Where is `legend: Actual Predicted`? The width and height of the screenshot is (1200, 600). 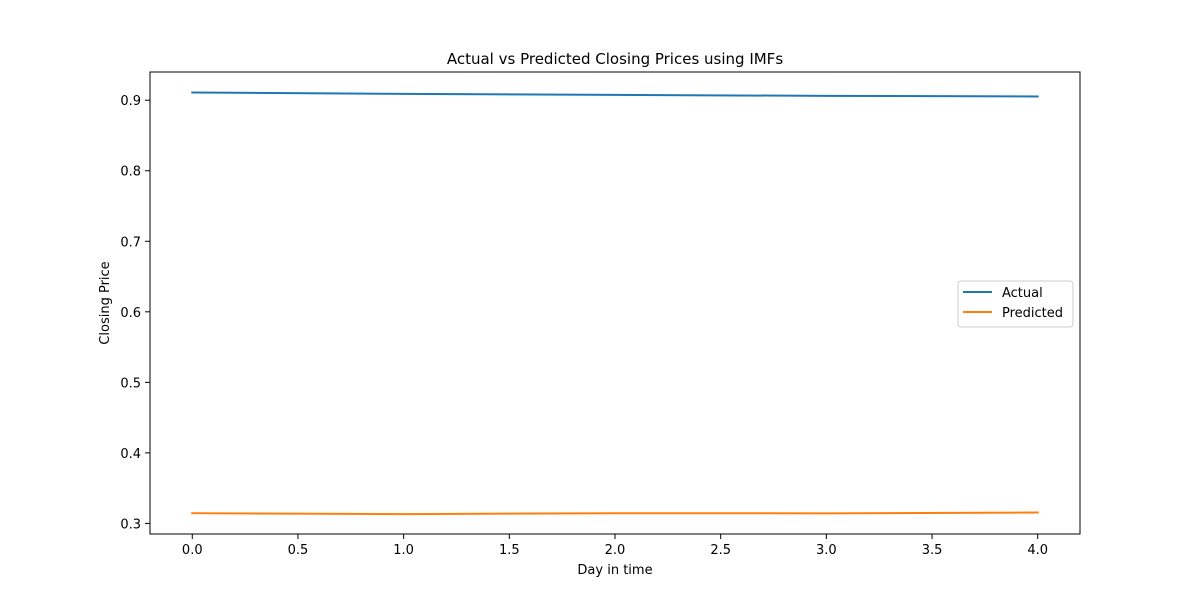
legend: Actual Predicted is located at coordinates (1015, 304).